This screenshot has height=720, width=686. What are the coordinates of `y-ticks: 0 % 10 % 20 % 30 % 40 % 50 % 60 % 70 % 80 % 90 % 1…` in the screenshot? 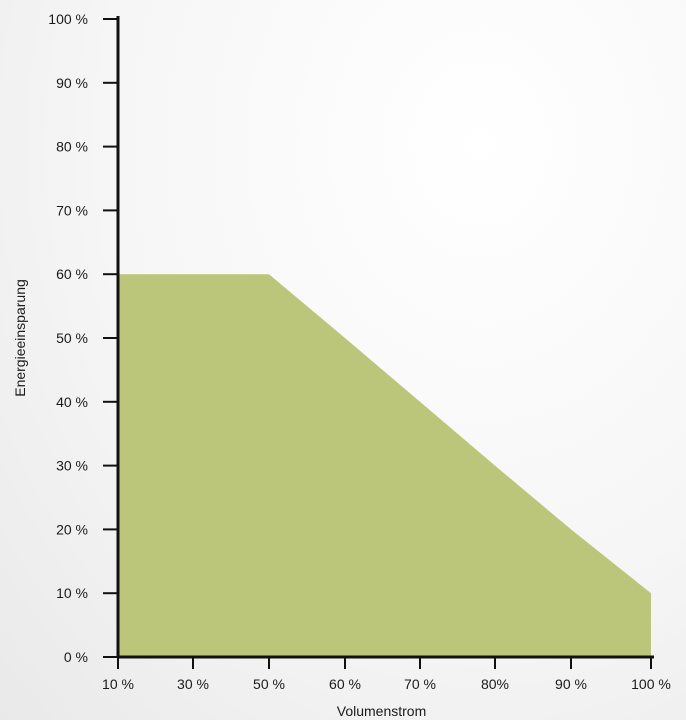 It's located at (83, 338).